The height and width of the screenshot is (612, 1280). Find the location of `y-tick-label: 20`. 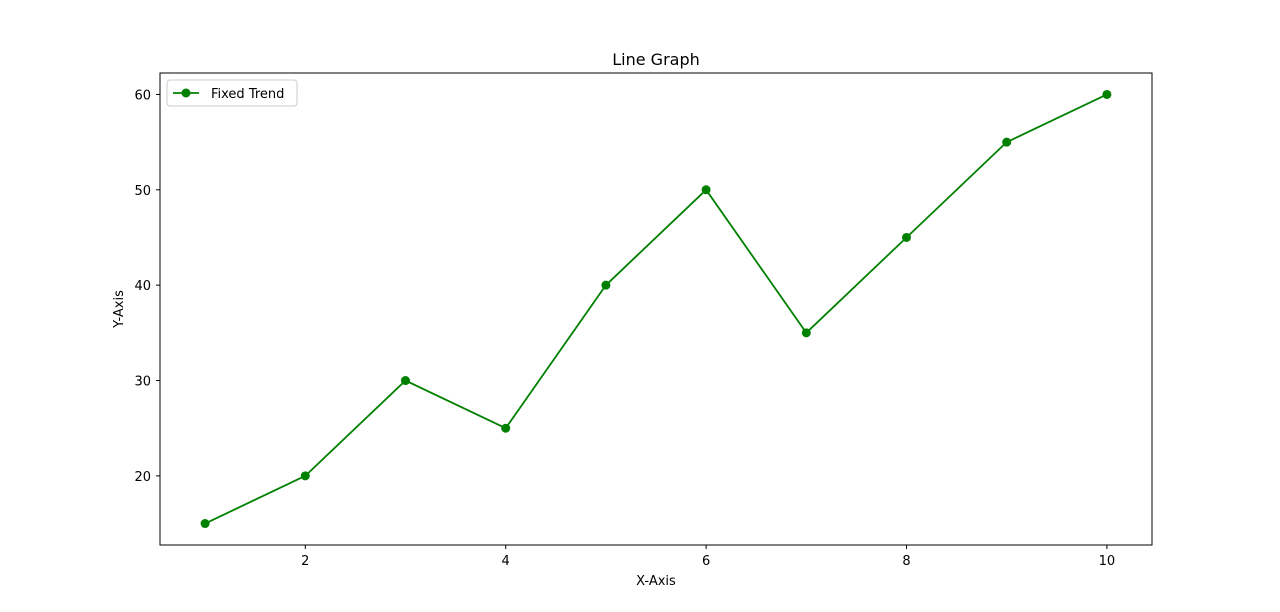

y-tick-label: 20 is located at coordinates (142, 477).